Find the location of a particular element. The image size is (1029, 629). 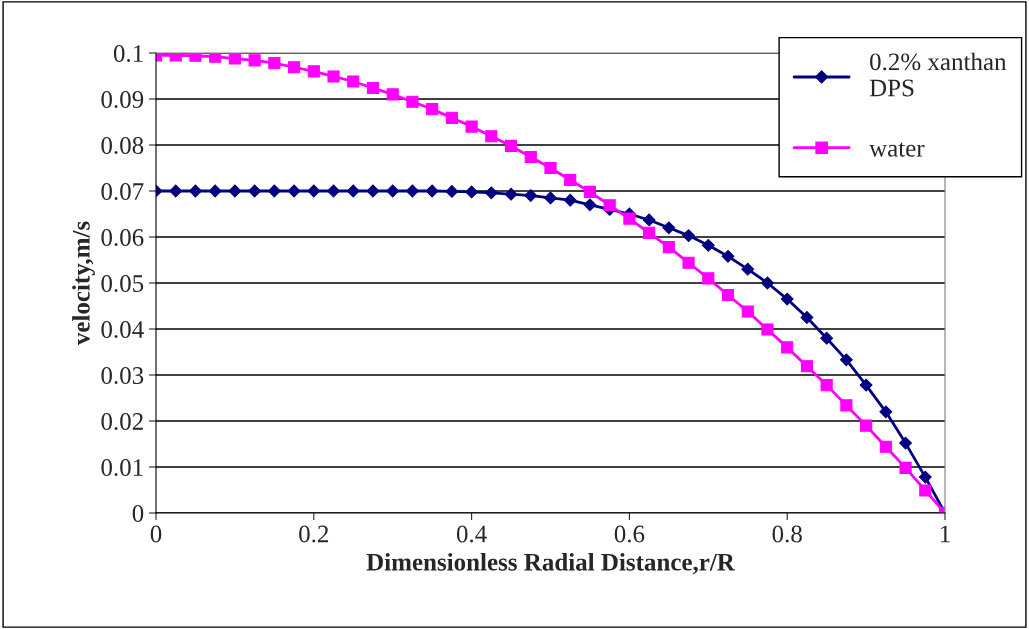

legend-label: water is located at coordinates (897, 149).